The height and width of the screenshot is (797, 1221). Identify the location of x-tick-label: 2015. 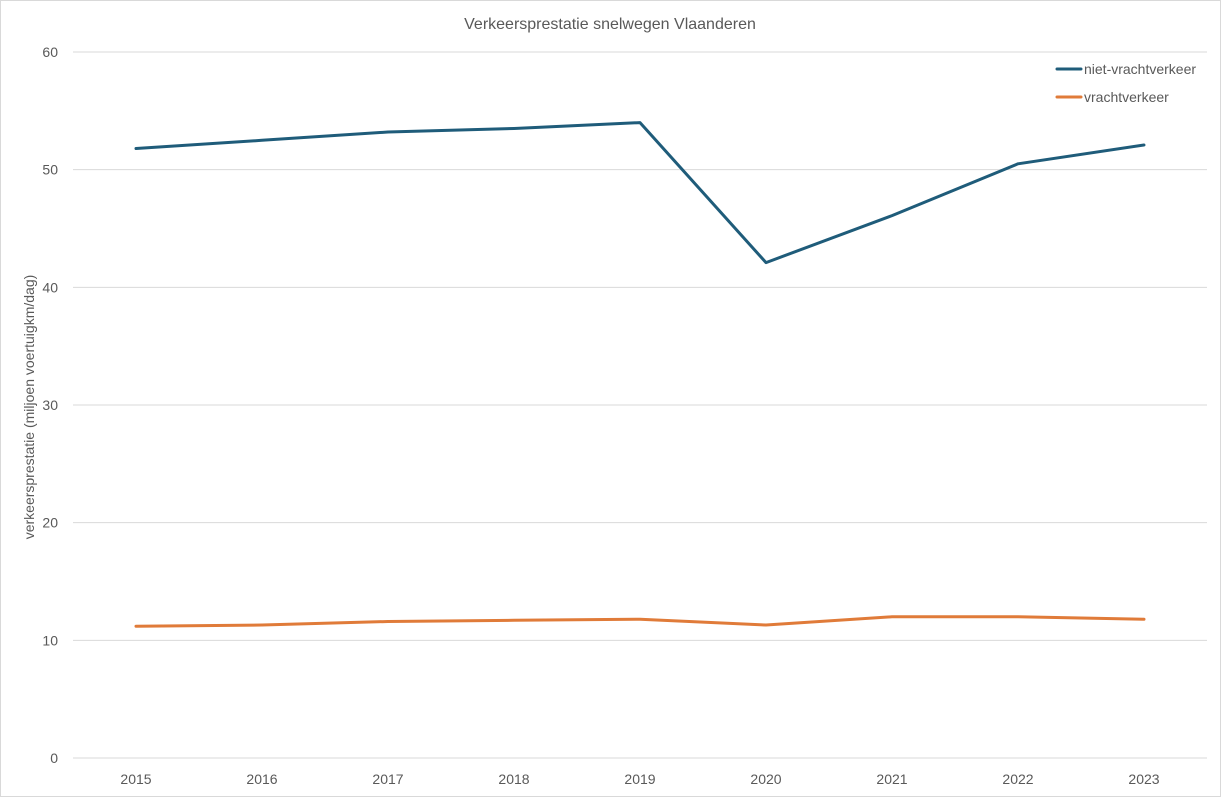
(135, 779).